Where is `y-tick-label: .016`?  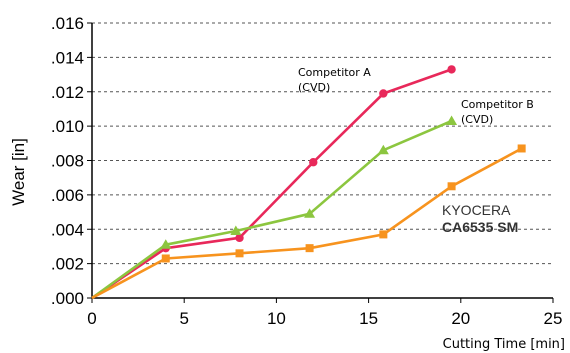 y-tick-label: .016 is located at coordinates (67, 23).